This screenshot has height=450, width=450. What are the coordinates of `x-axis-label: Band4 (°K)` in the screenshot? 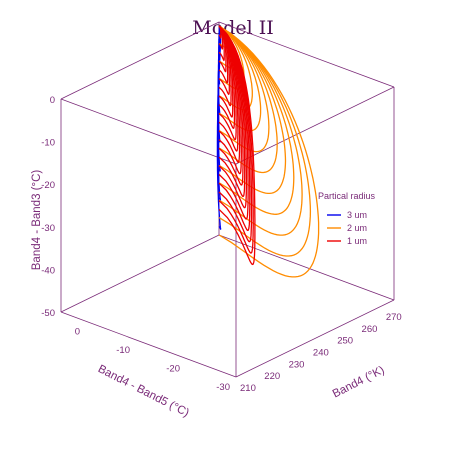 It's located at (359, 382).